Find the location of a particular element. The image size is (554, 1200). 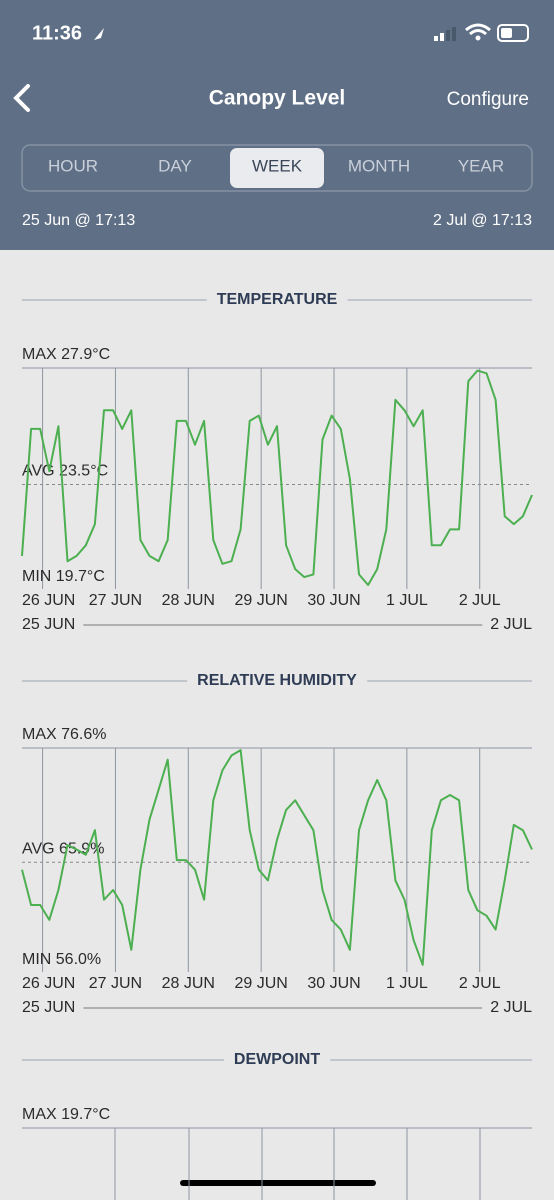

tab: HOUR is located at coordinates (73, 165).